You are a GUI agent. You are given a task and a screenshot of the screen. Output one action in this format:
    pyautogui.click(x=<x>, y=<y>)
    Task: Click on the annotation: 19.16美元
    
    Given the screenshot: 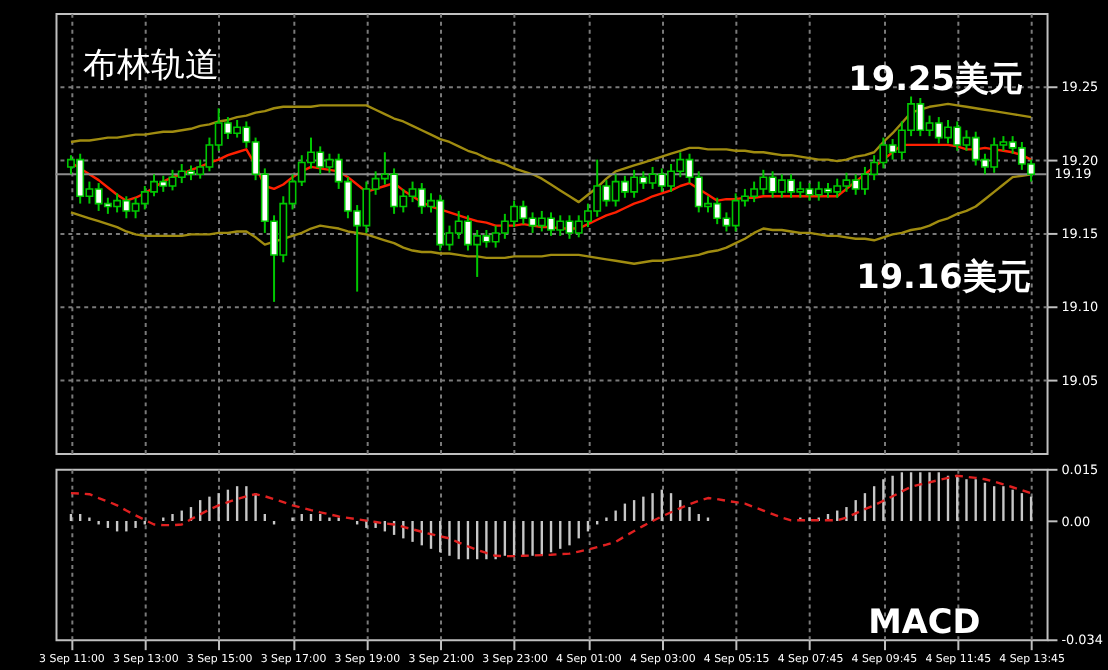 What is the action you would take?
    pyautogui.click(x=943, y=276)
    